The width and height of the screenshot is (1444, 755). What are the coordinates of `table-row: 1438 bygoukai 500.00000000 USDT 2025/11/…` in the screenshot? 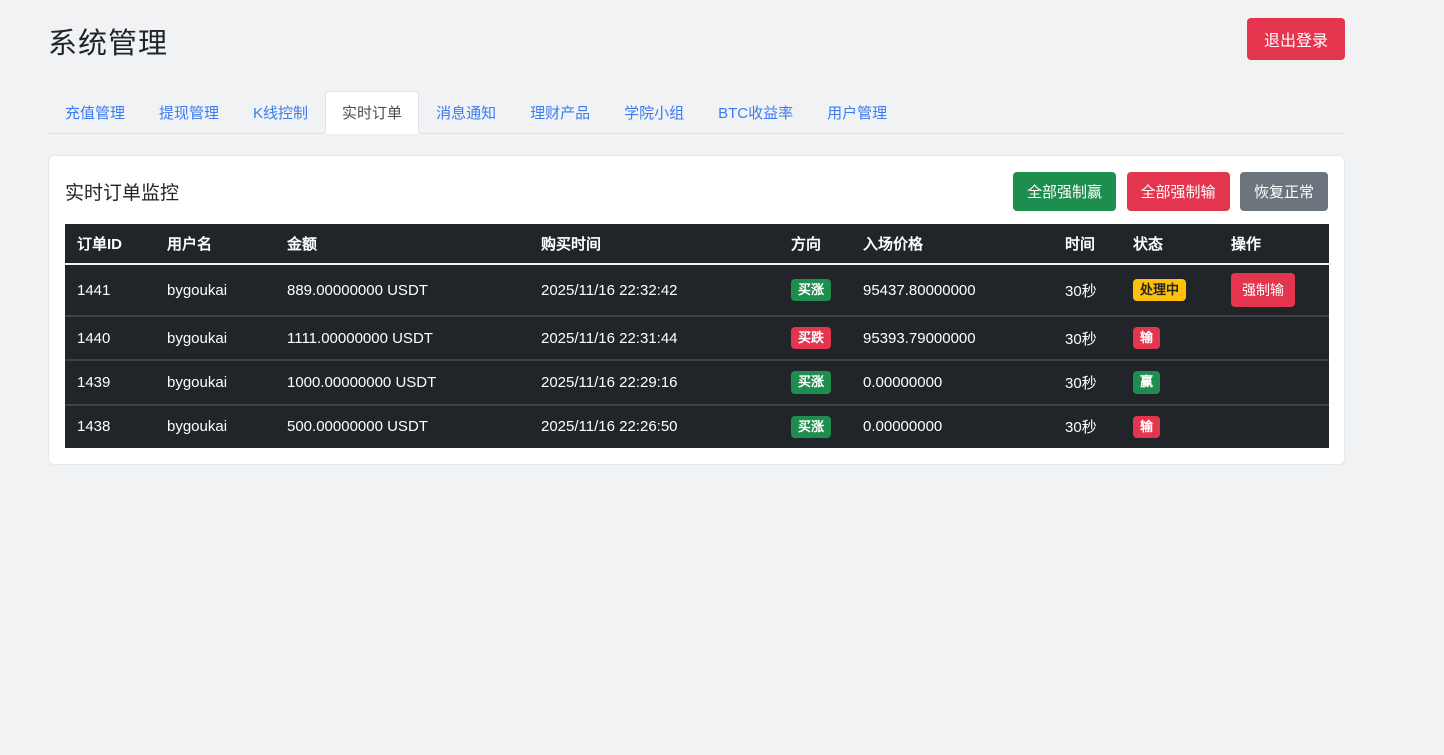 It's located at (697, 425).